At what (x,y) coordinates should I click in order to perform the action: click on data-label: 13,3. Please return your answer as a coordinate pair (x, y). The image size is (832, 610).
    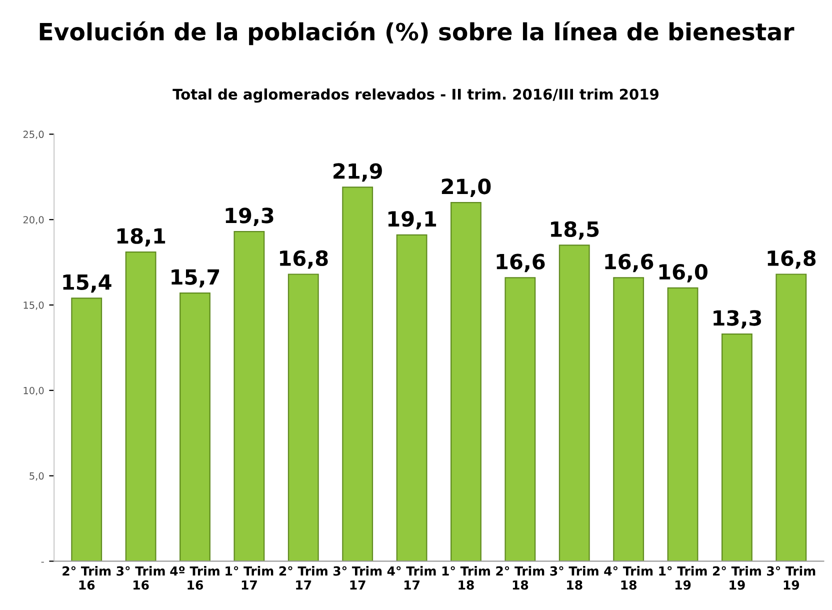
    Looking at the image, I should click on (738, 319).